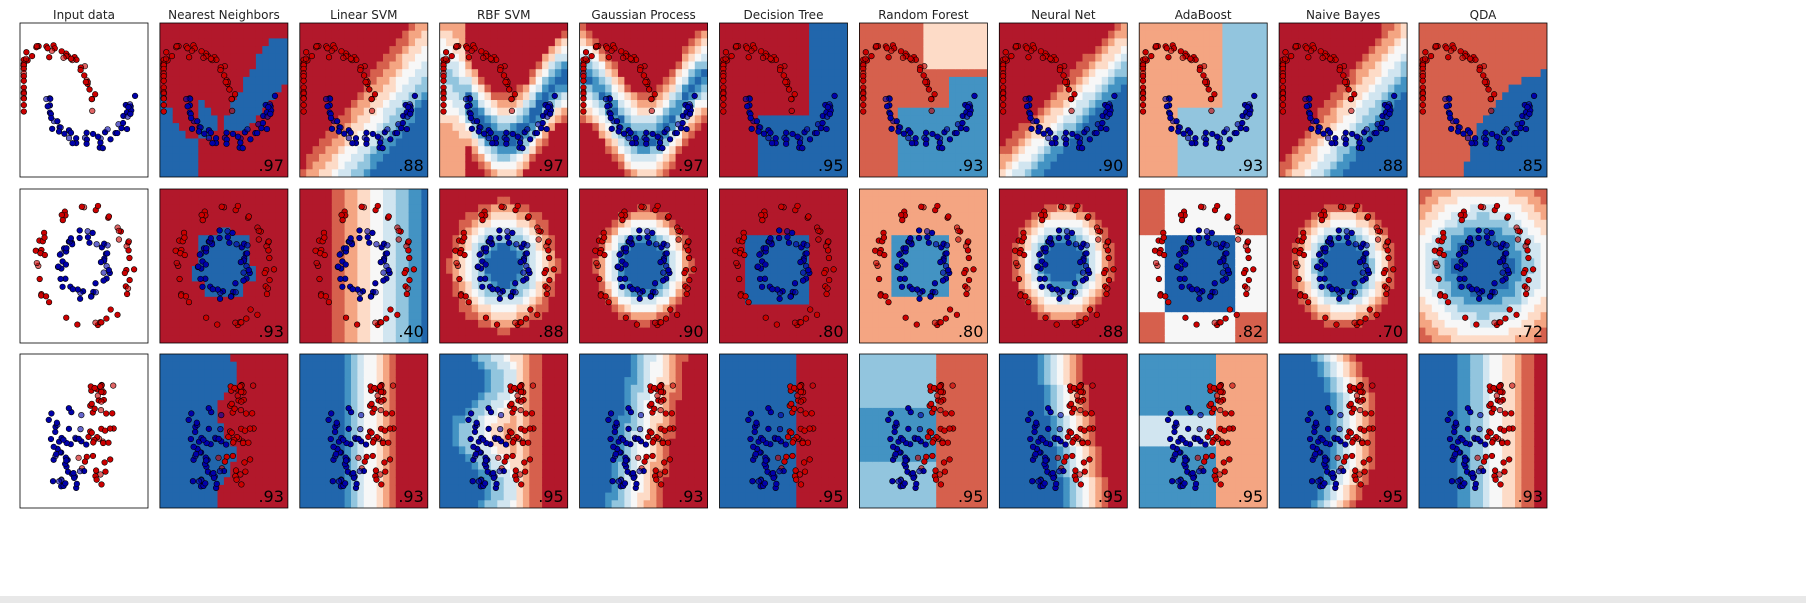 The width and height of the screenshot is (1806, 603). I want to click on panel-1-5: .80, so click(783, 266).